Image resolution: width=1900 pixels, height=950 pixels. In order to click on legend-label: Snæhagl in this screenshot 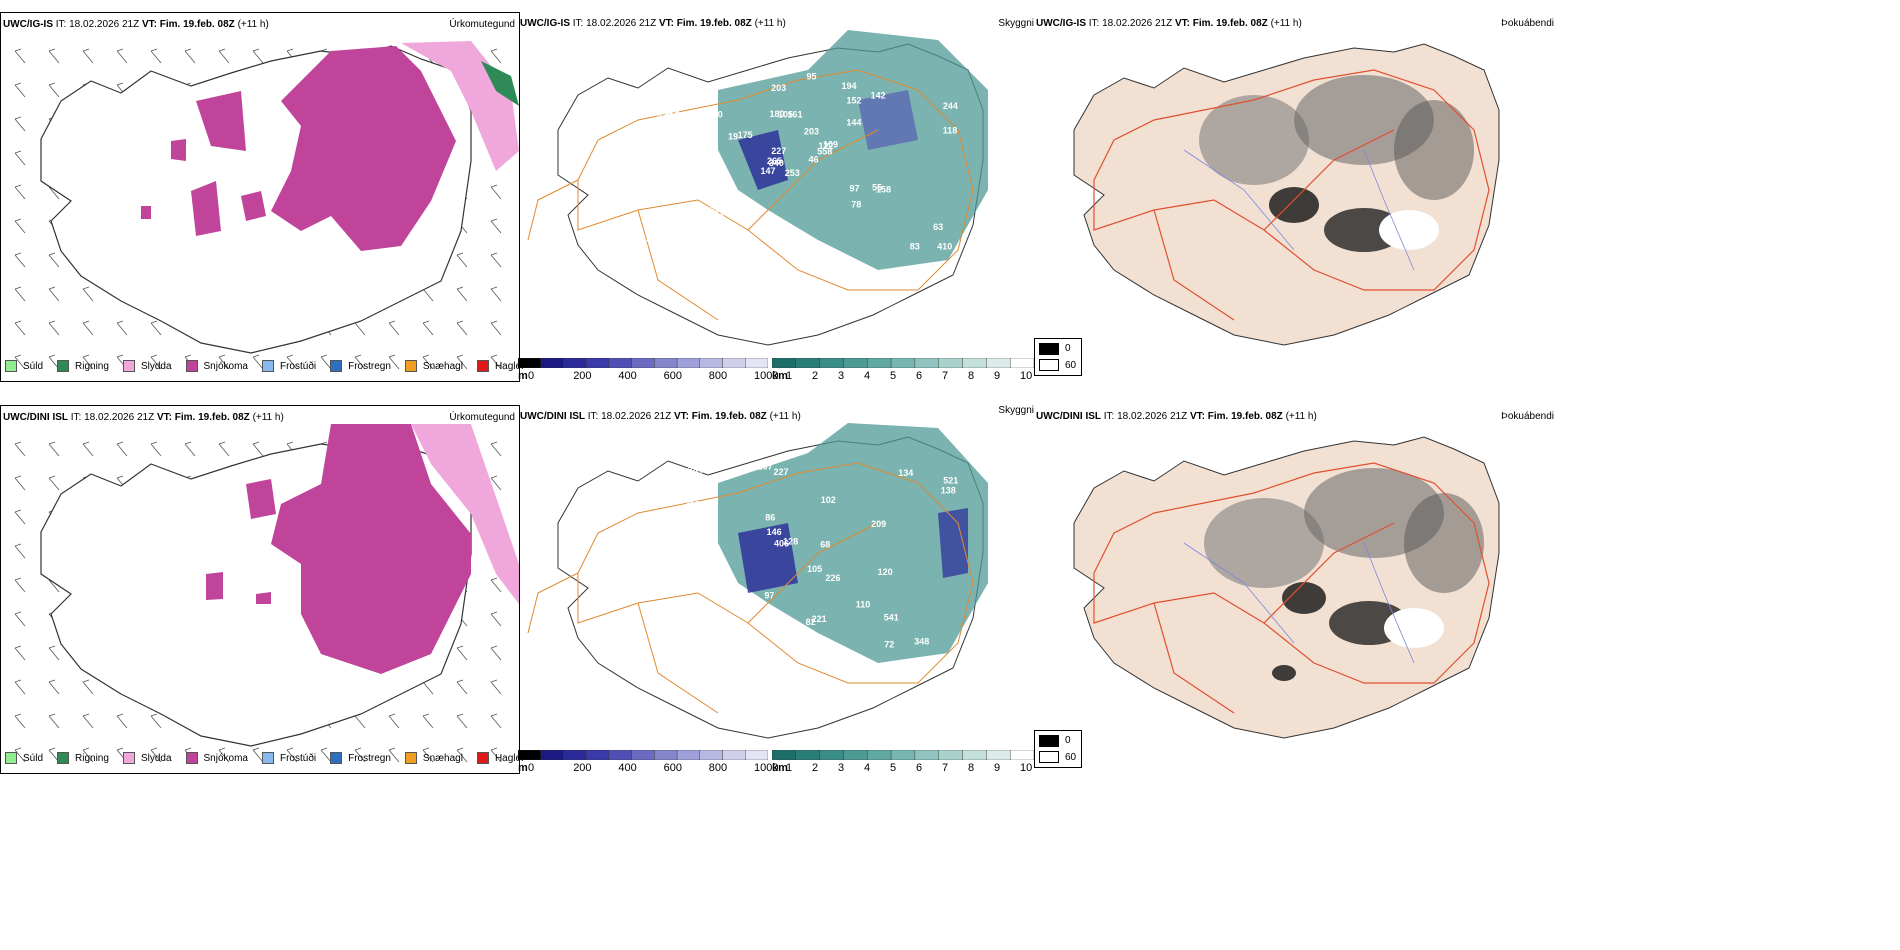, I will do `click(442, 758)`.